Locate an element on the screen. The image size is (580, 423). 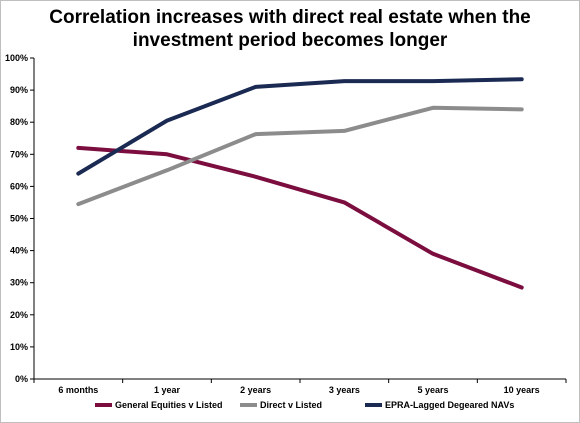
x-tick-label: 10 years is located at coordinates (522, 390).